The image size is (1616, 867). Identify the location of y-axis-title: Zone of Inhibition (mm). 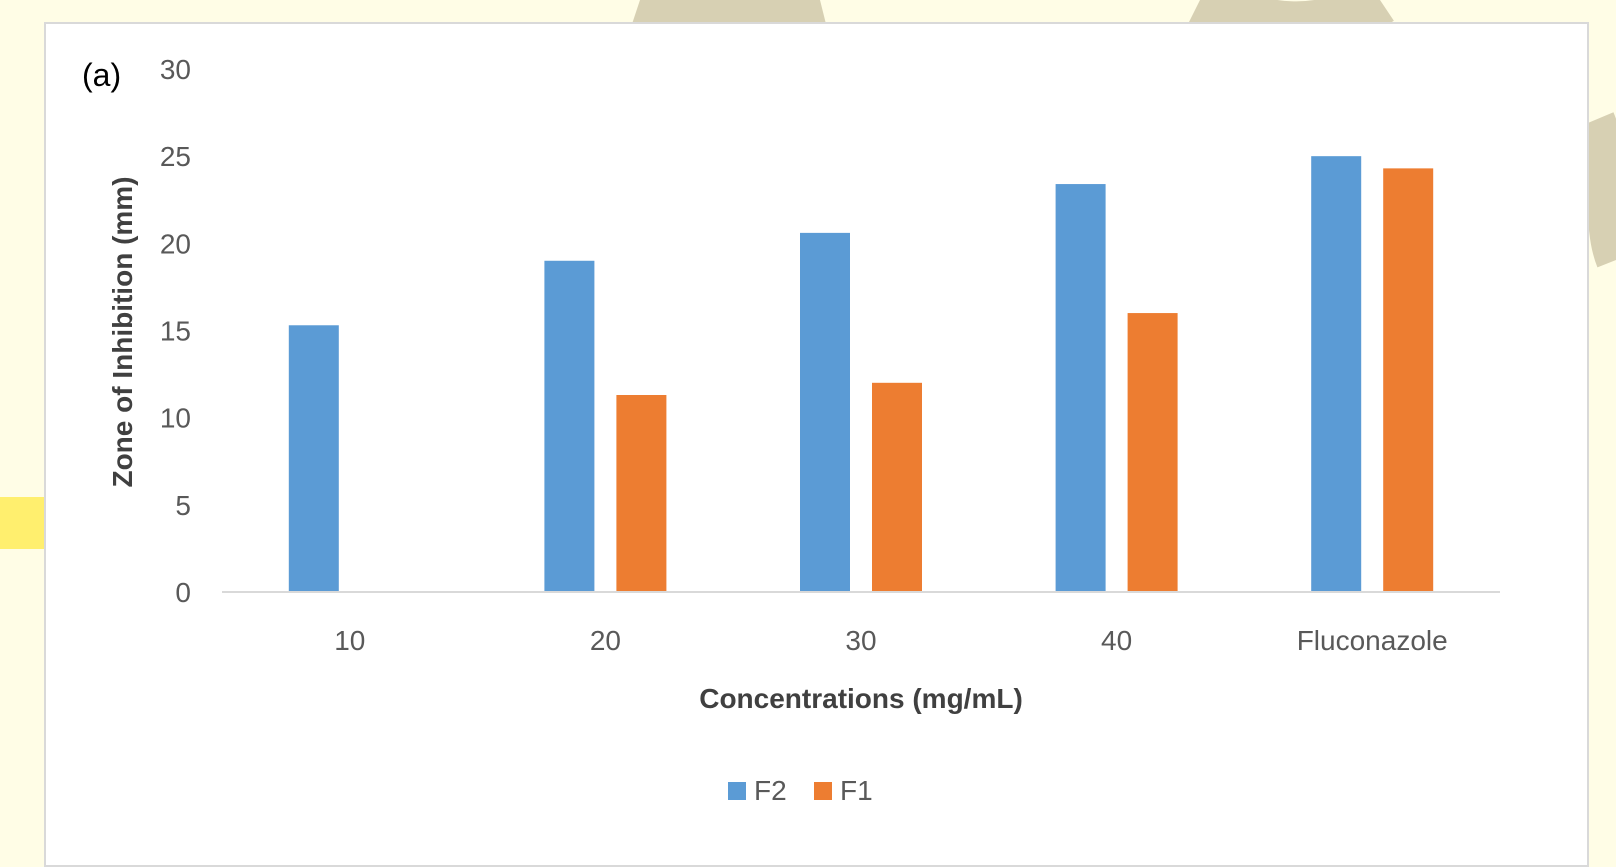
(122, 331).